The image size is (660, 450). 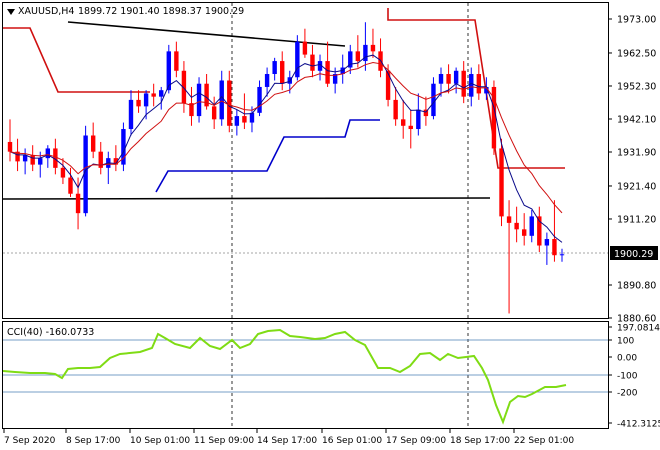 I want to click on current-price-value: 1900.29, so click(x=633, y=254).